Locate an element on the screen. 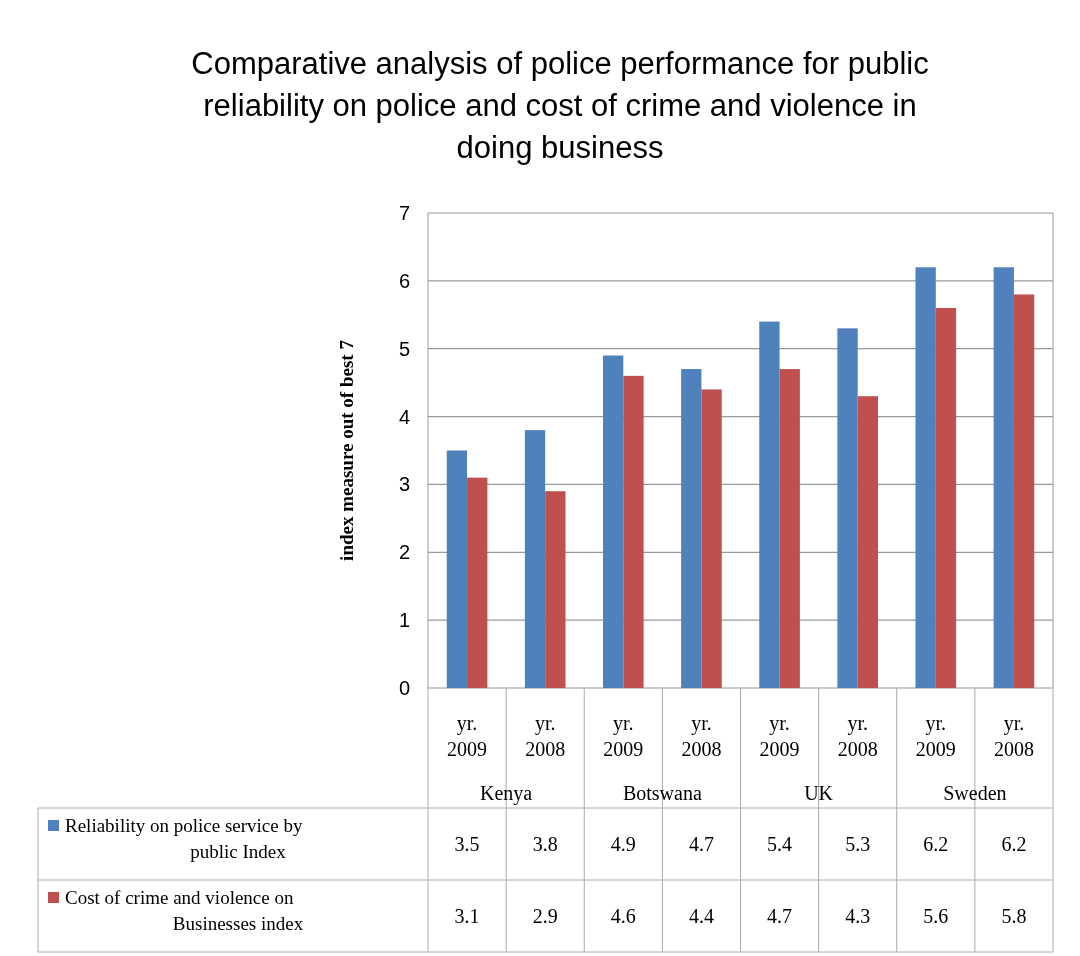 This screenshot has height=956, width=1080. text: Sweden is located at coordinates (975, 793).